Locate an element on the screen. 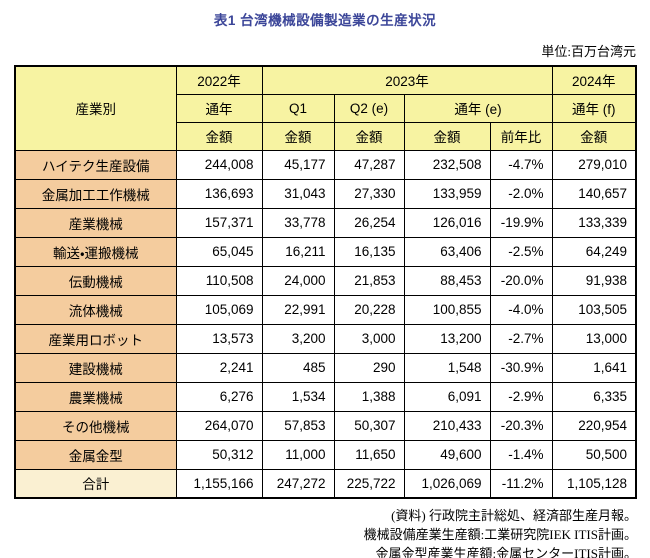 This screenshot has height=558, width=650. cell-2024-full-year-f-amount: 91,938 is located at coordinates (594, 280).